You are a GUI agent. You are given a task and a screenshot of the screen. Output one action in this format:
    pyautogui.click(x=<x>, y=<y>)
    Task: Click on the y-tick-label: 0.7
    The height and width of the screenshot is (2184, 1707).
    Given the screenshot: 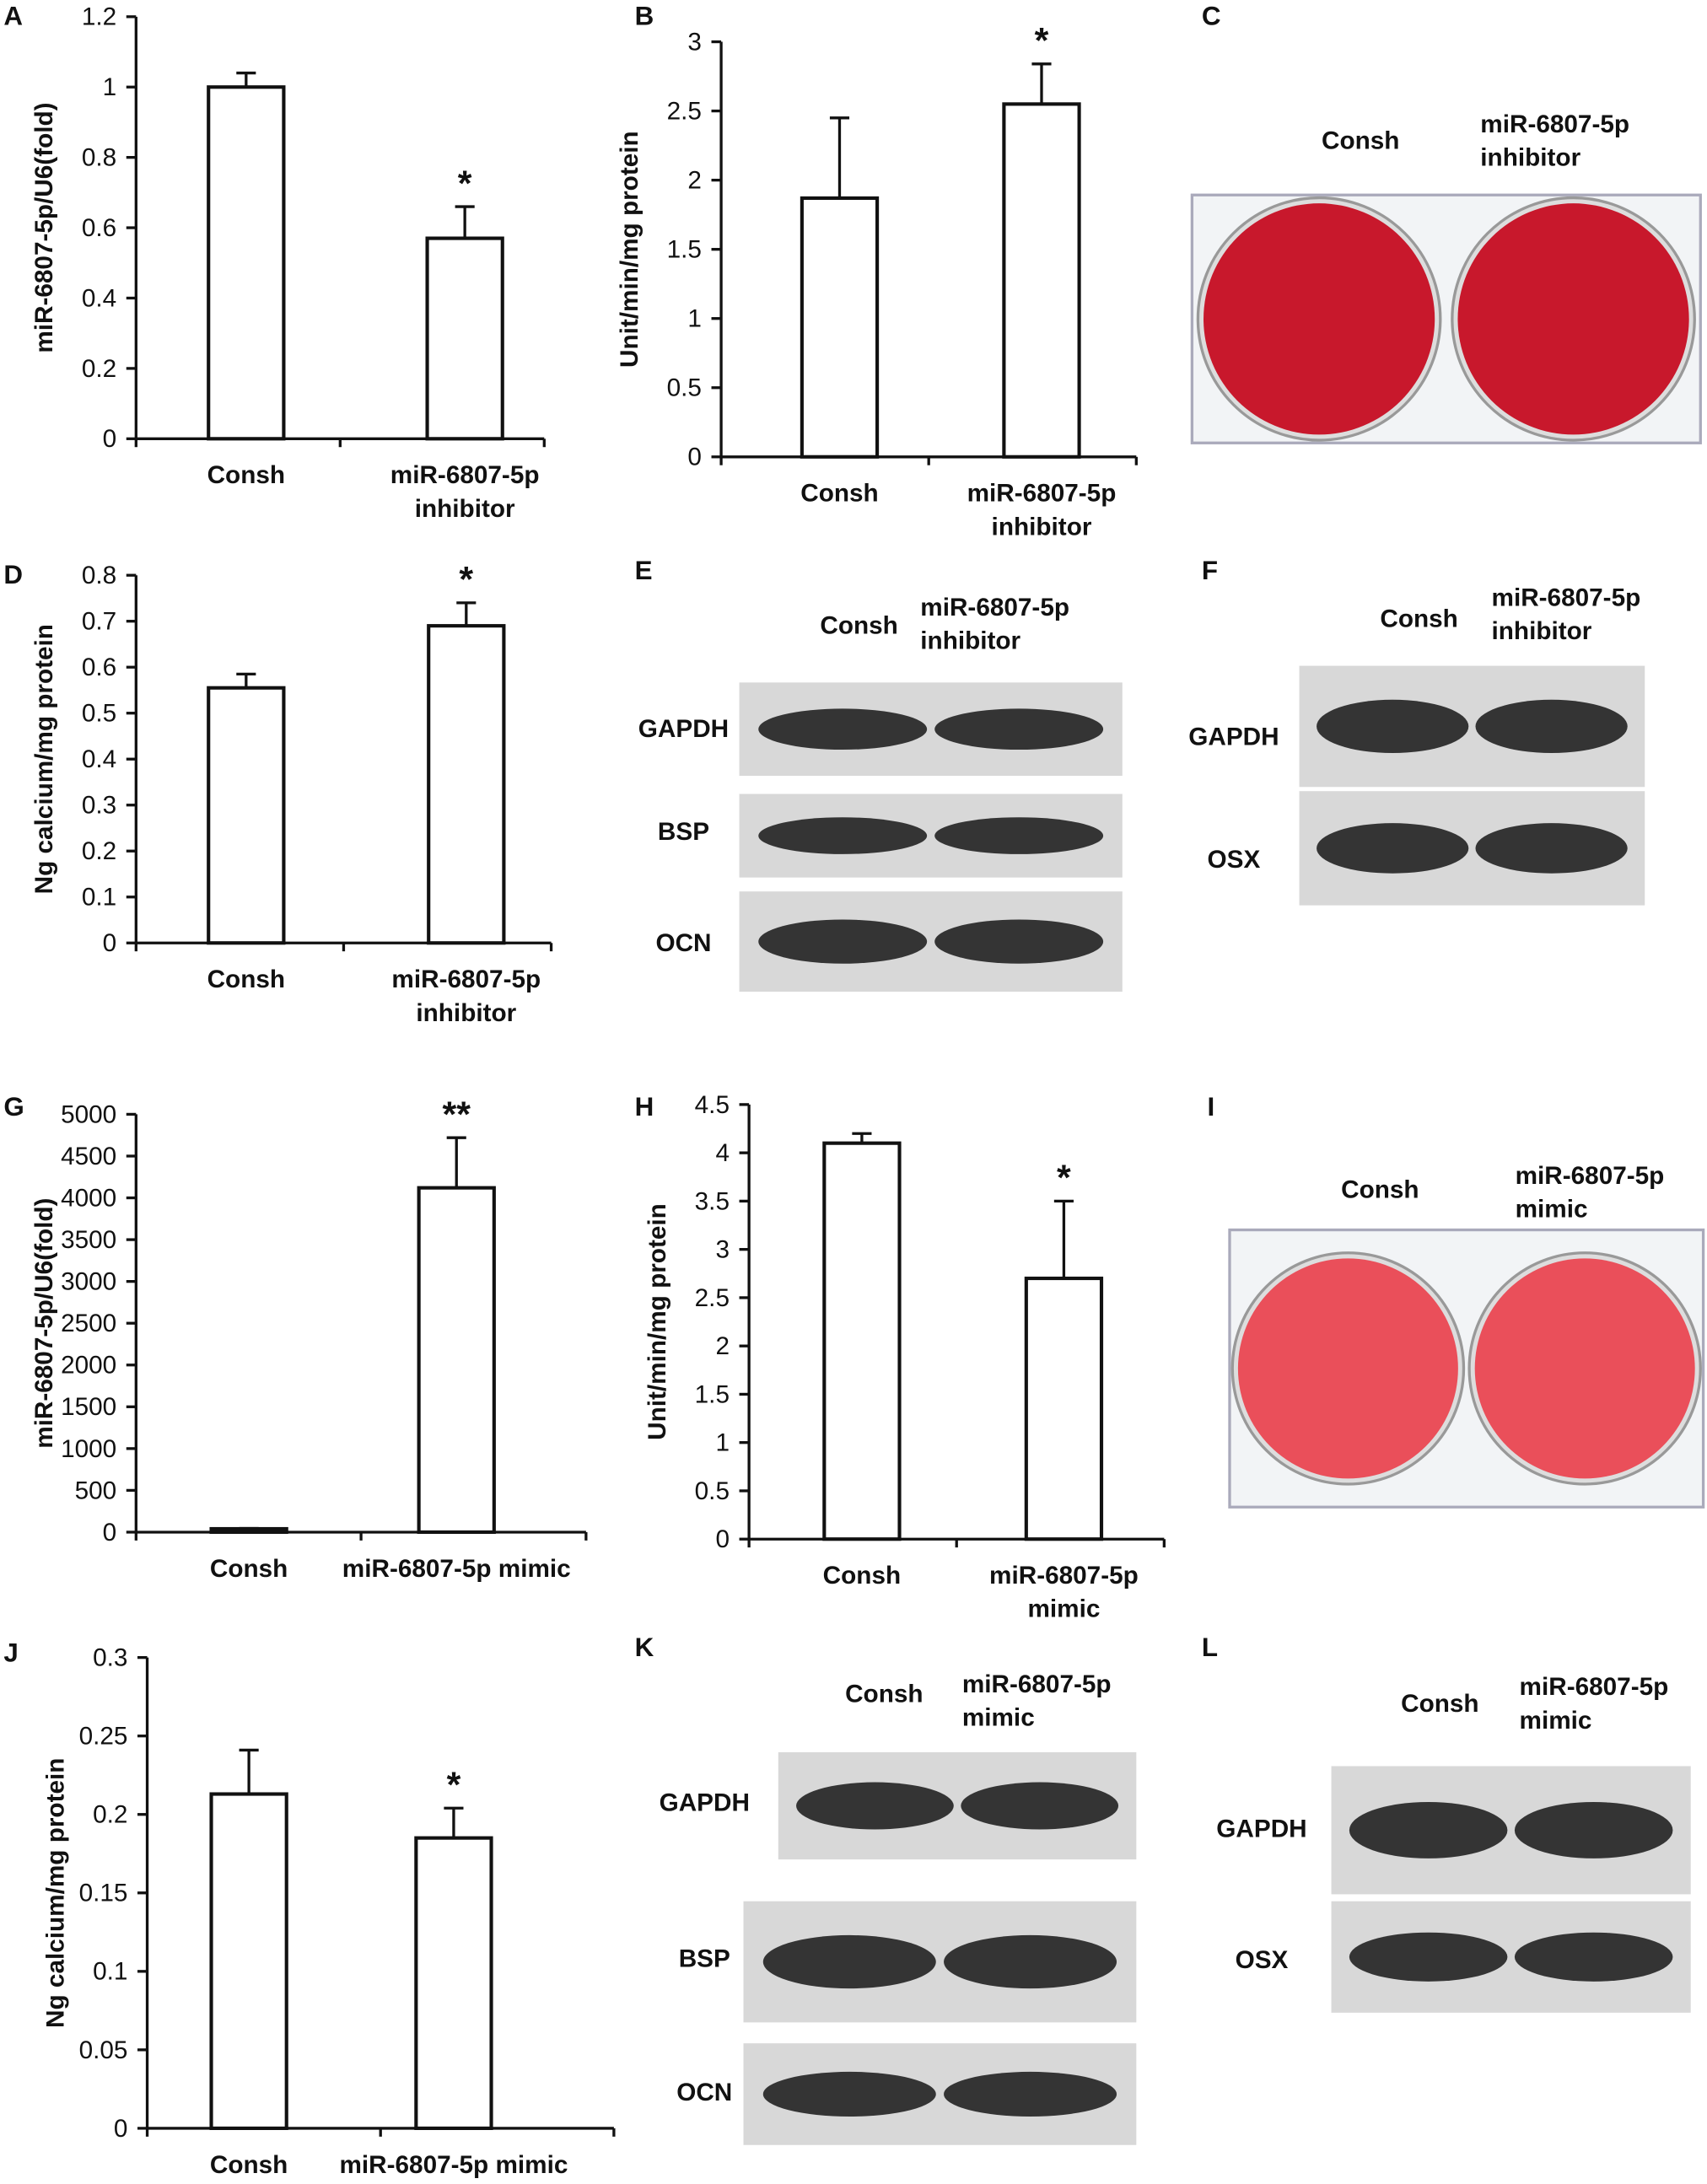 What is the action you would take?
    pyautogui.click(x=99, y=622)
    